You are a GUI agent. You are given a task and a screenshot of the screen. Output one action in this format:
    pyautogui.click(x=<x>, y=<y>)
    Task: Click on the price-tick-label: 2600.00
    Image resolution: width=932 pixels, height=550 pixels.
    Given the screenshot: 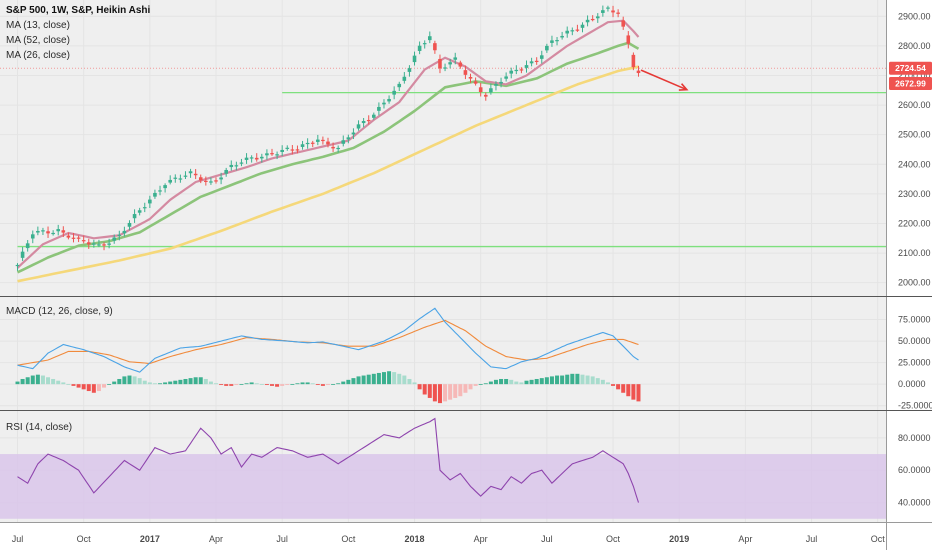 What is the action you would take?
    pyautogui.click(x=914, y=105)
    